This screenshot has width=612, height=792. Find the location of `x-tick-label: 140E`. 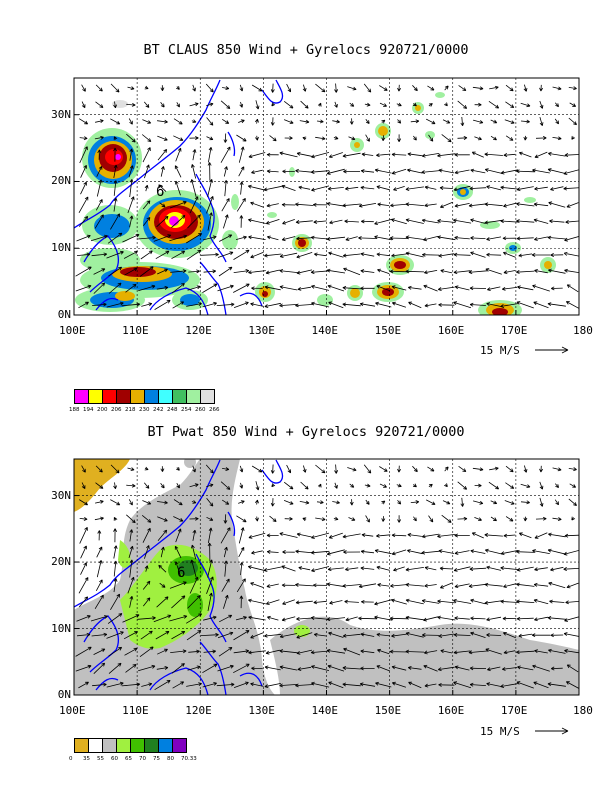

x-tick-label: 140E is located at coordinates (325, 710).